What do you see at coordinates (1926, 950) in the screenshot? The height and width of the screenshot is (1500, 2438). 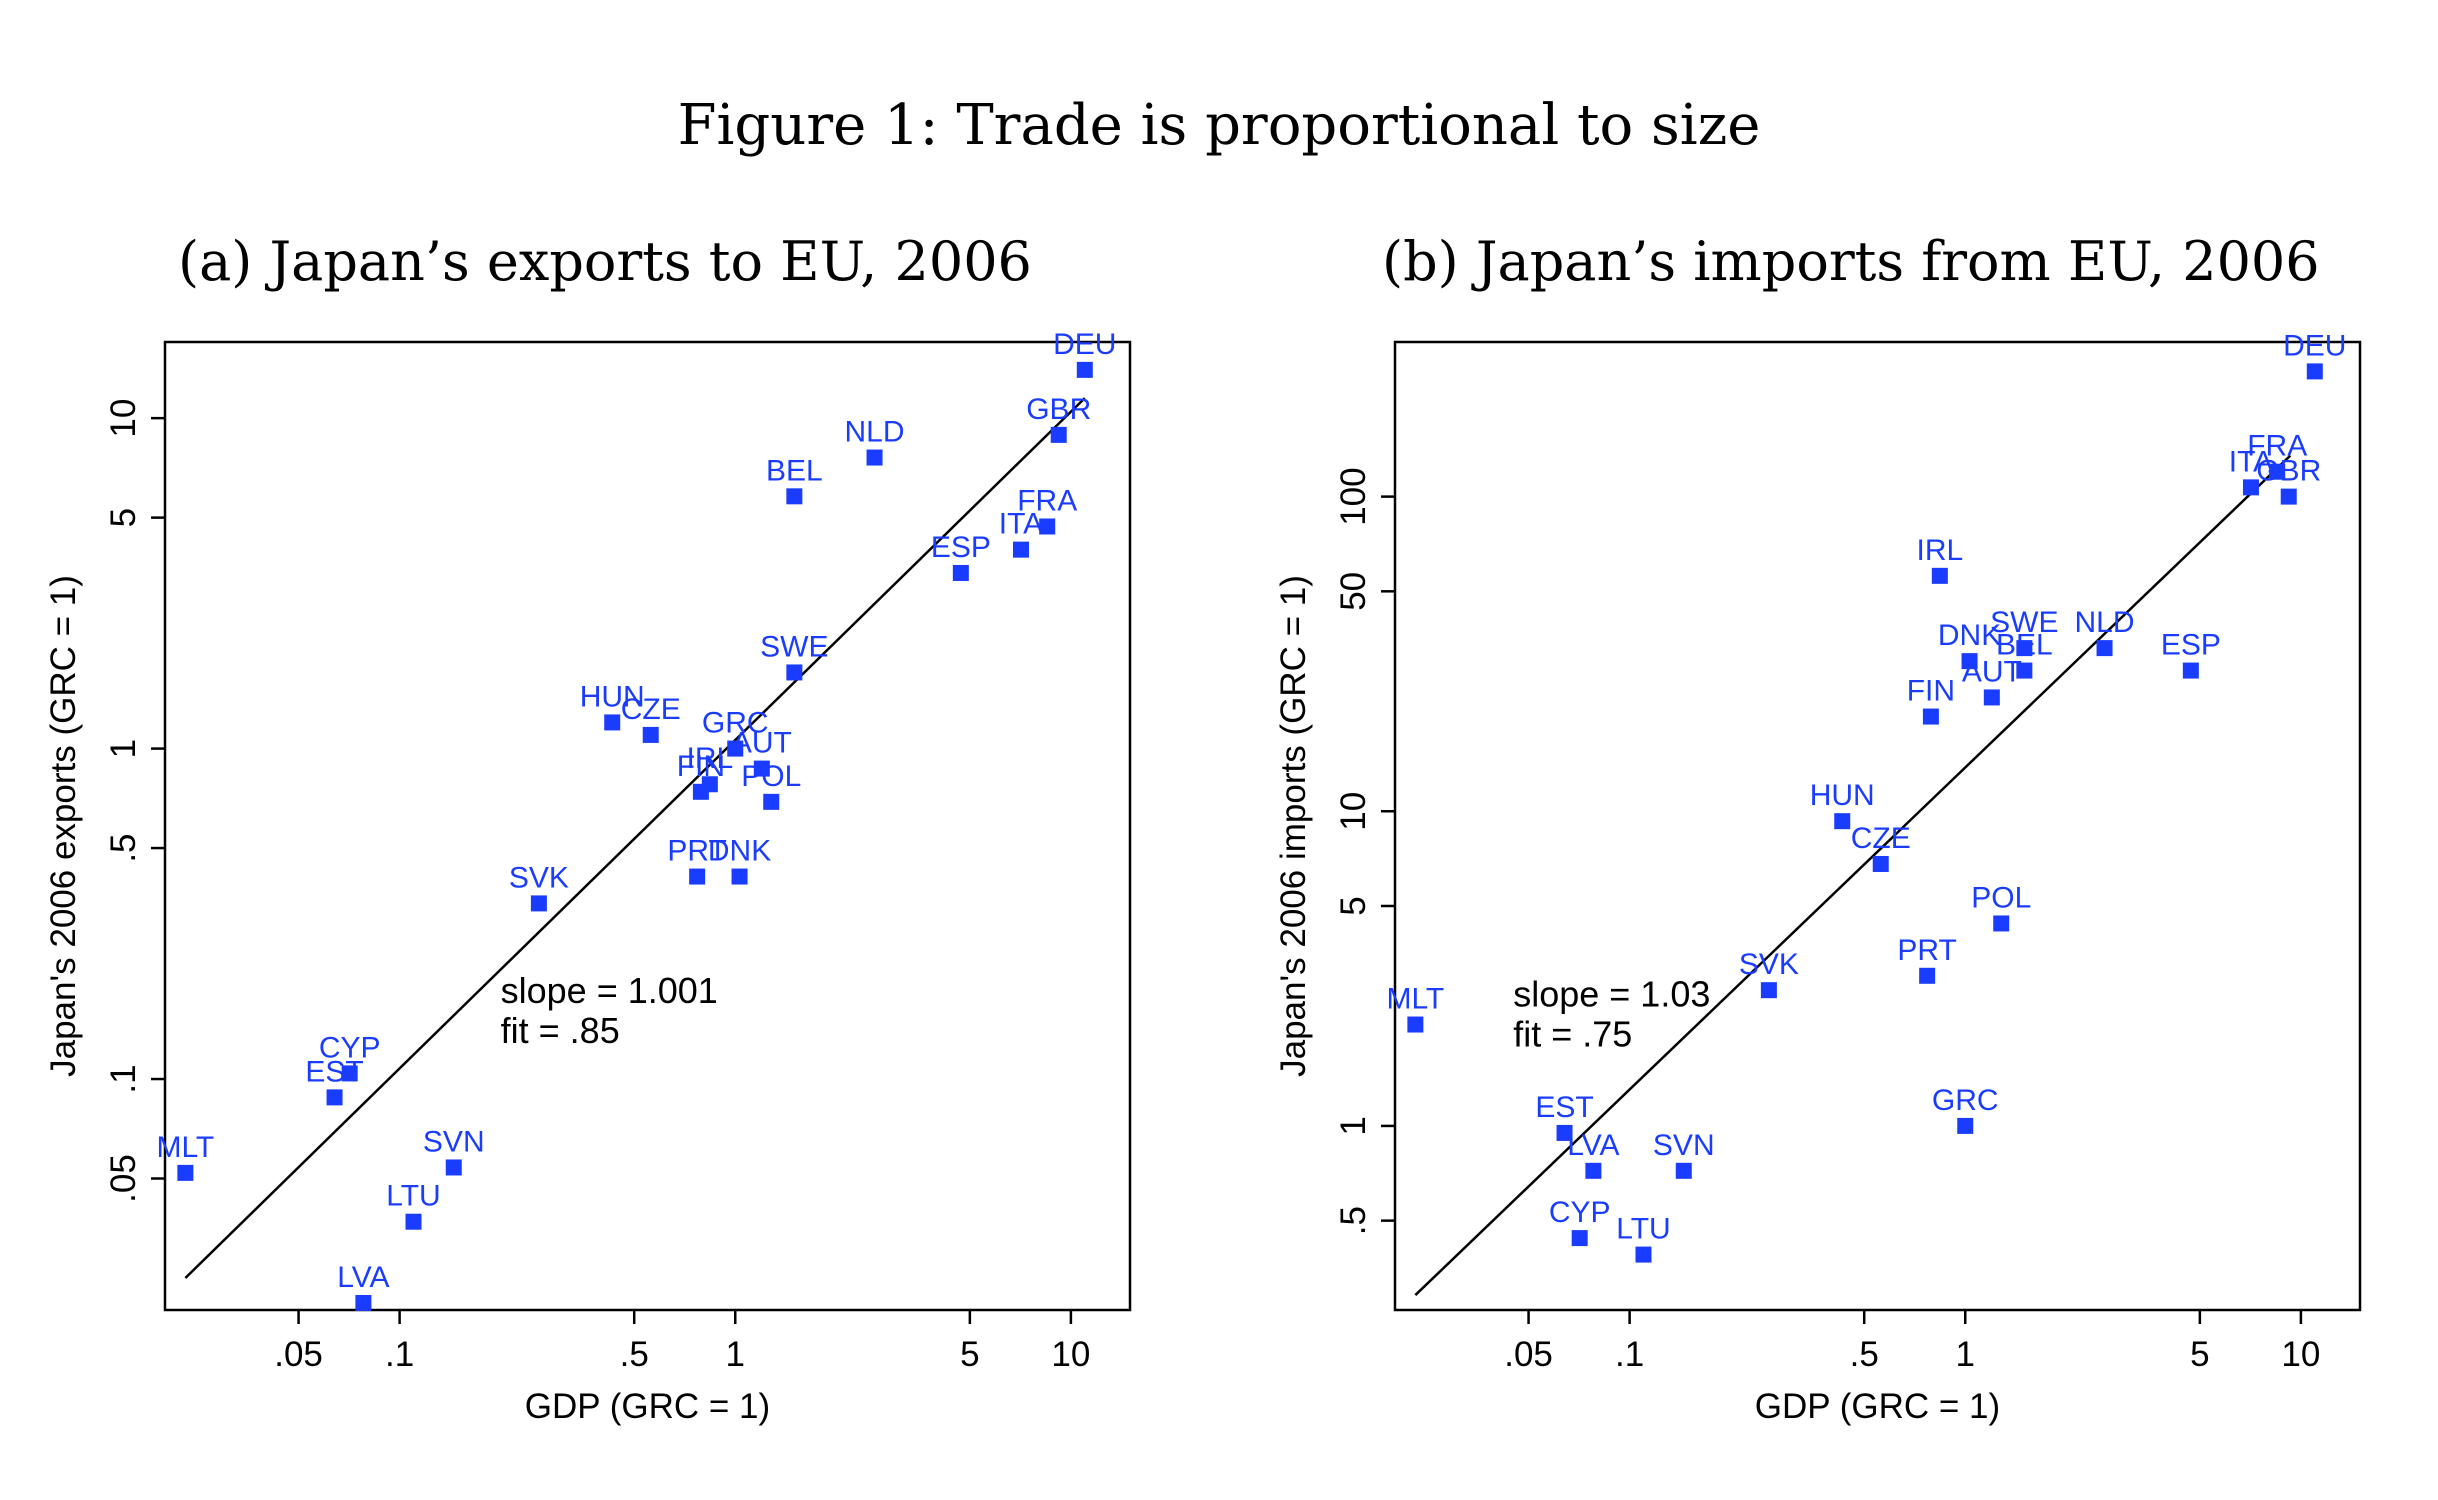 I see `point-label: PRT` at bounding box center [1926, 950].